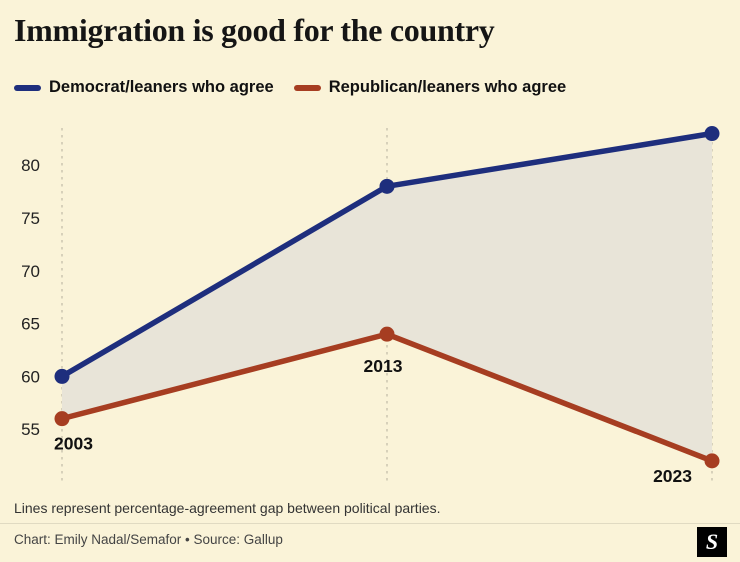 Image resolution: width=740 pixels, height=562 pixels. What do you see at coordinates (30, 271) in the screenshot?
I see `y-tick-label: 70` at bounding box center [30, 271].